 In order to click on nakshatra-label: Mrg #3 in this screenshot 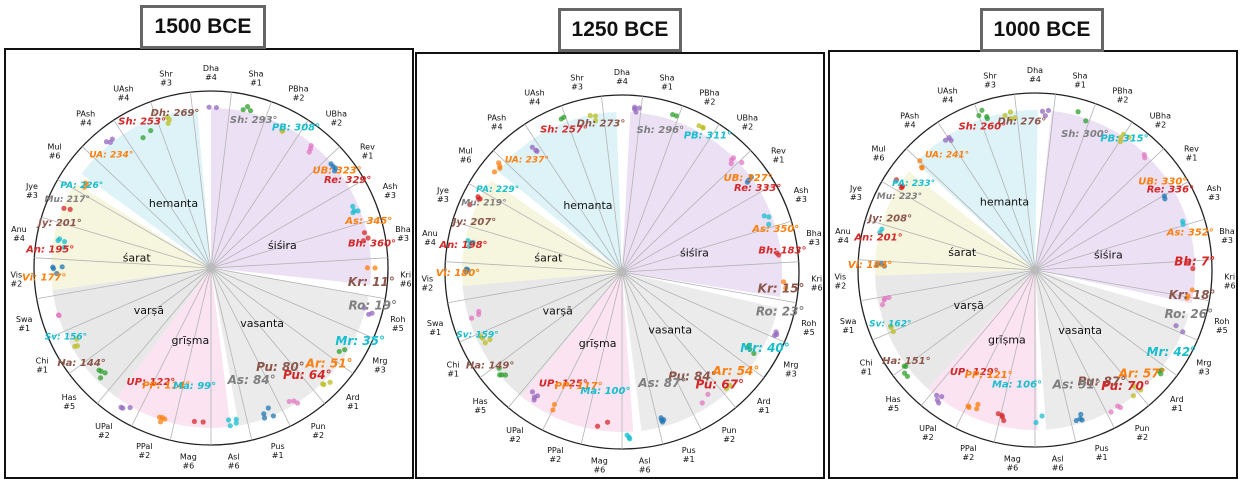, I will do `click(379, 366)`.